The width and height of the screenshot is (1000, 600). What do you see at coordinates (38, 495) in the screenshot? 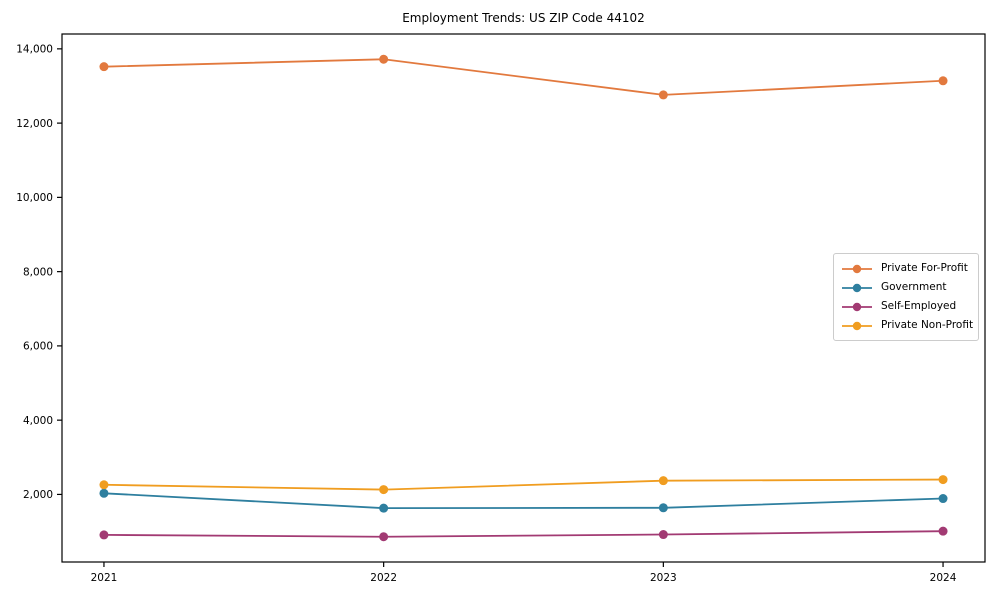
I see `y-tick-label: 2,000` at bounding box center [38, 495].